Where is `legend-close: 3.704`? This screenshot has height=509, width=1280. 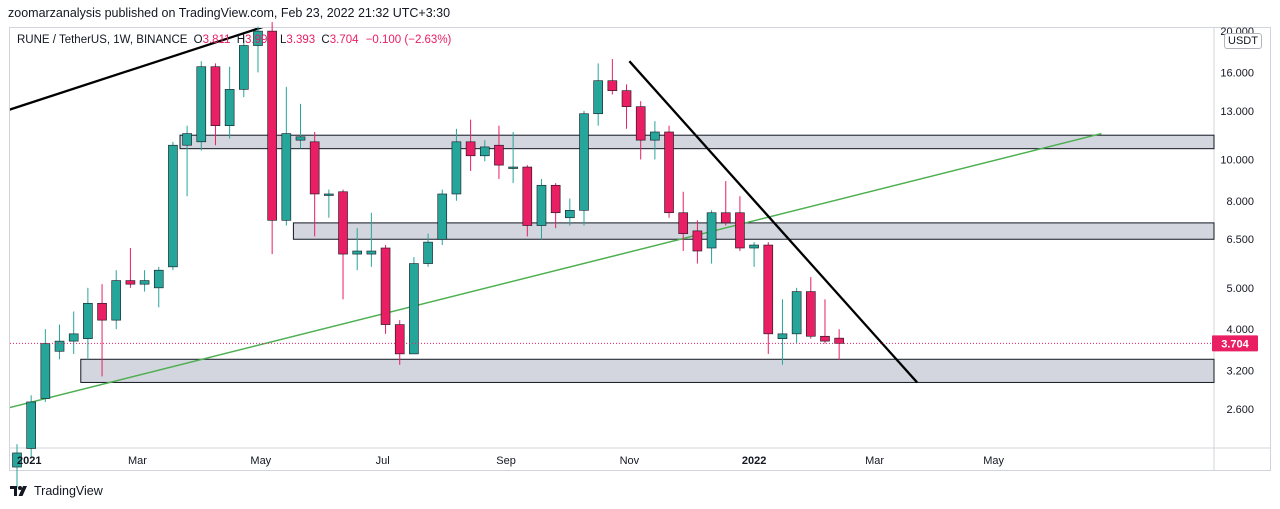 legend-close: 3.704 is located at coordinates (344, 40).